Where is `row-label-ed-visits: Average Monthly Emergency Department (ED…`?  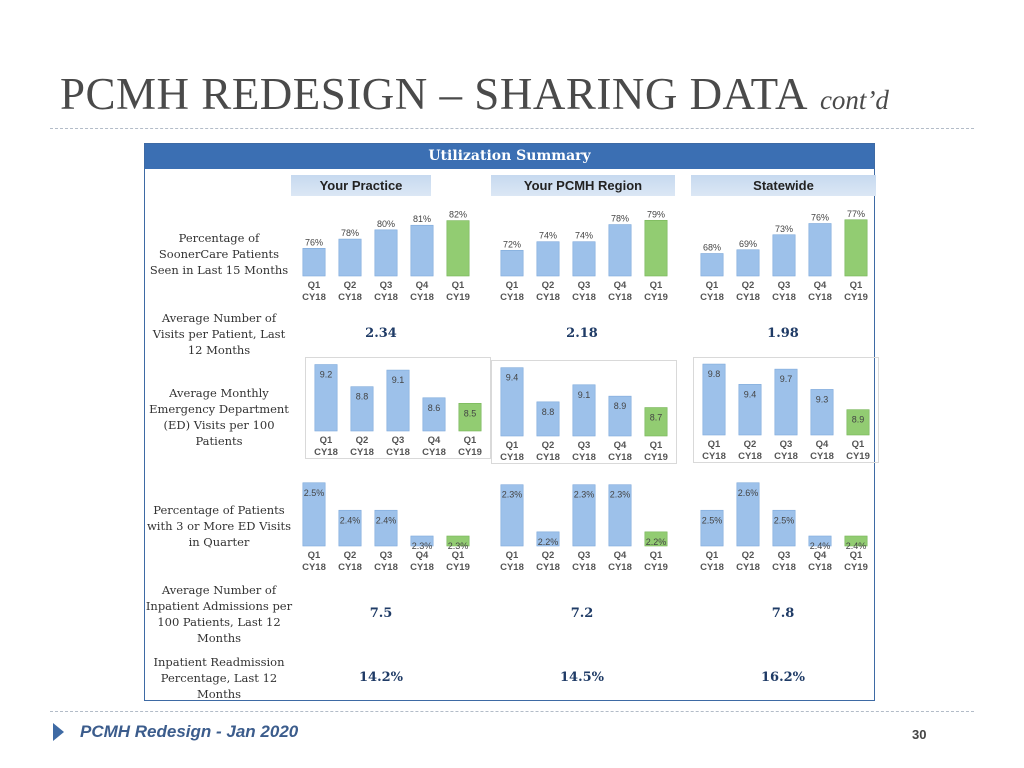 row-label-ed-visits: Average Monthly Emergency Department (ED… is located at coordinates (219, 417).